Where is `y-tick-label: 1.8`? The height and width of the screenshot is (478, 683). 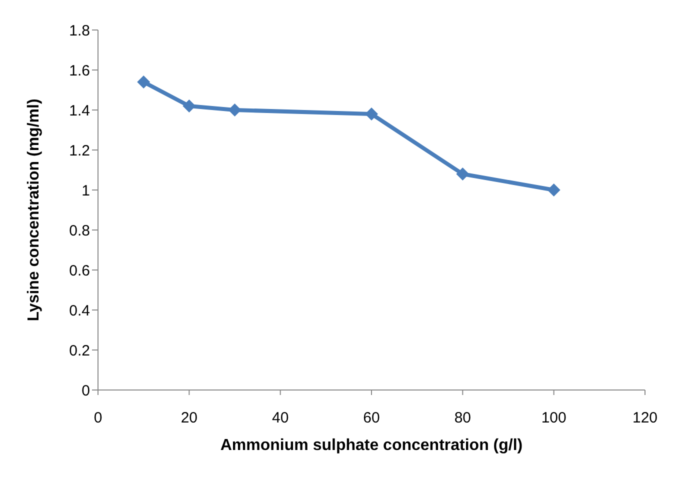
y-tick-label: 1.8 is located at coordinates (79, 31).